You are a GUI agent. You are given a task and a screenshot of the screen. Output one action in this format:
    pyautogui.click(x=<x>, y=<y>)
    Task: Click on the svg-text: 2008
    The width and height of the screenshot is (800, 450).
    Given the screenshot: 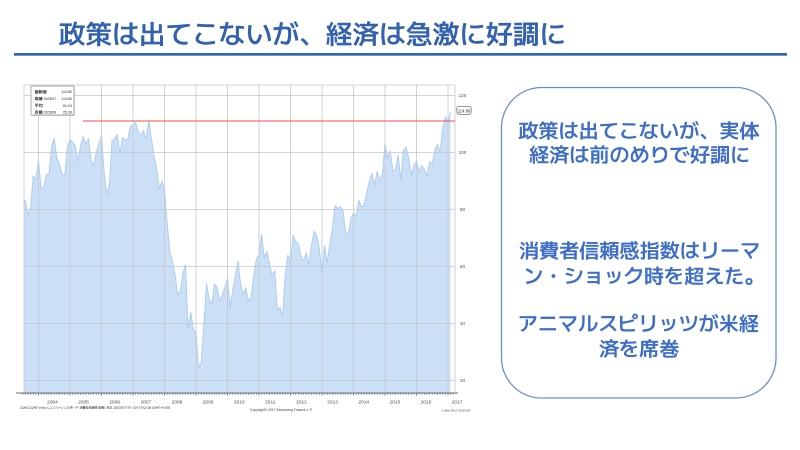 What is the action you would take?
    pyautogui.click(x=177, y=402)
    